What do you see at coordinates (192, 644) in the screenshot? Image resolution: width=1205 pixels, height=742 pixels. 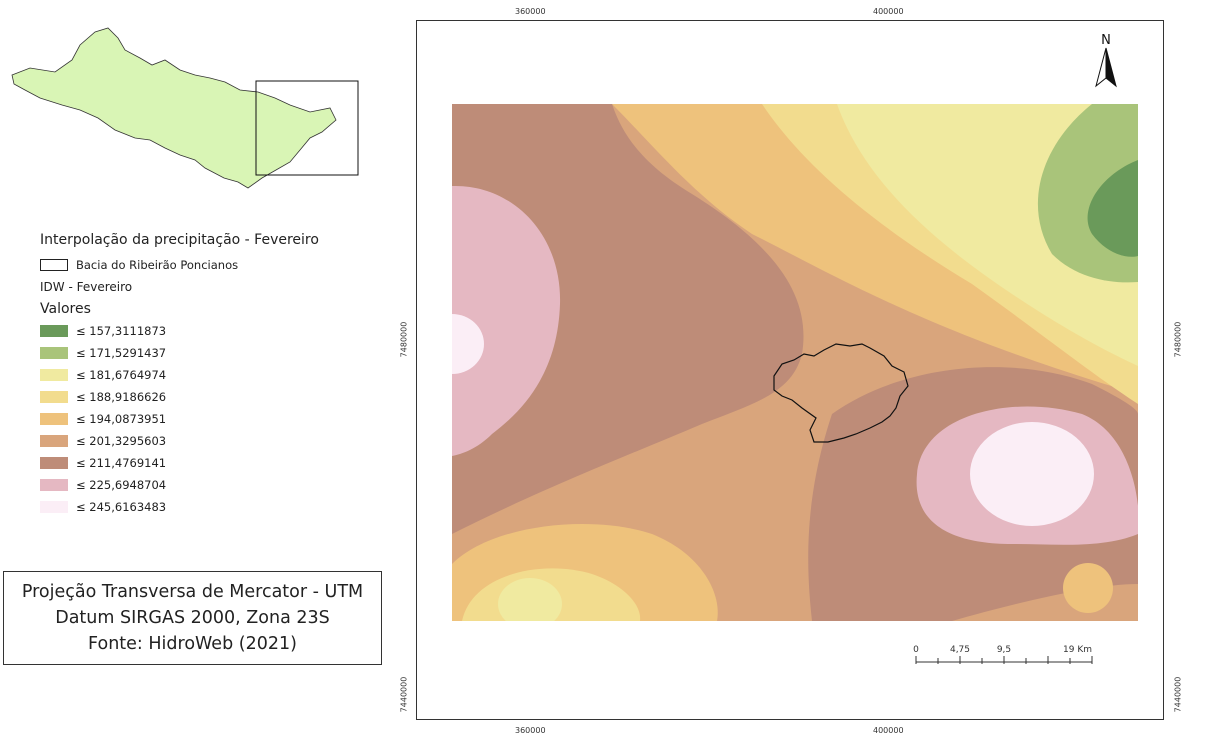 I see `projection-line-3: Fonte: HidroWeb (2021)` at bounding box center [192, 644].